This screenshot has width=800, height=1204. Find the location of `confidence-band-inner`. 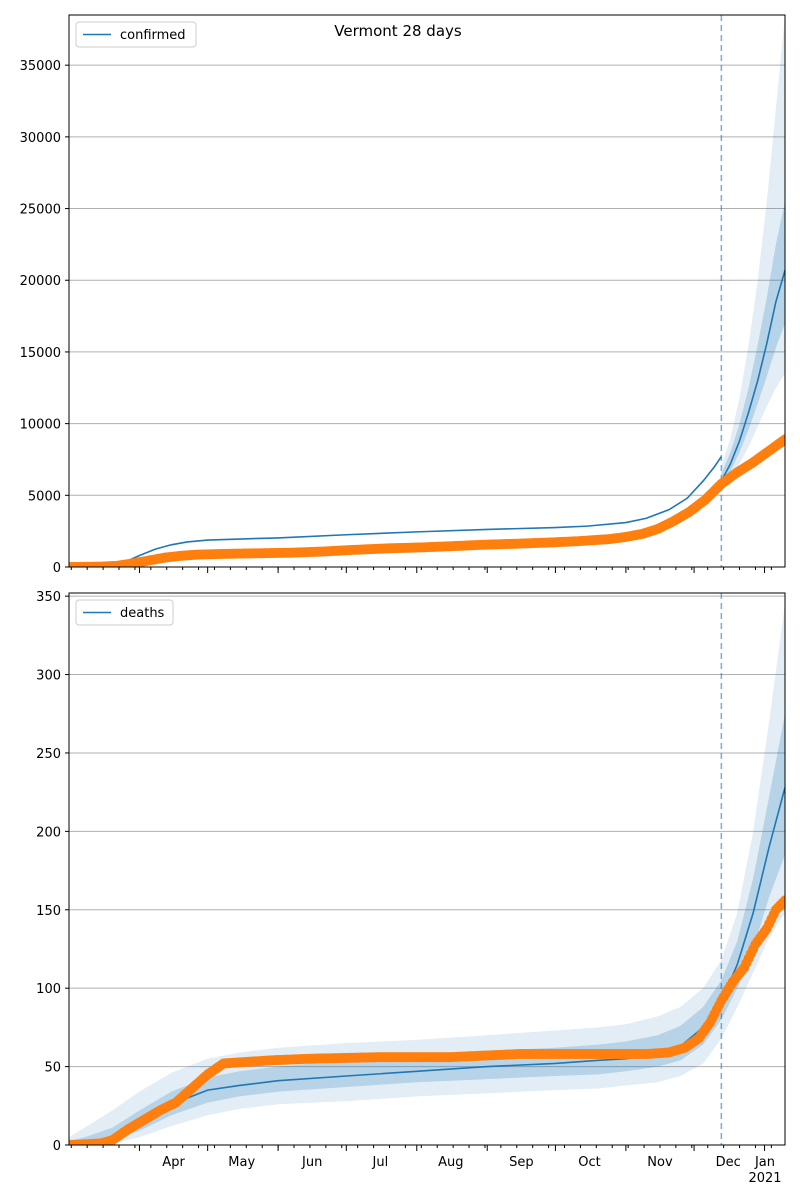

confidence-band-inner is located at coordinates (753, 344).